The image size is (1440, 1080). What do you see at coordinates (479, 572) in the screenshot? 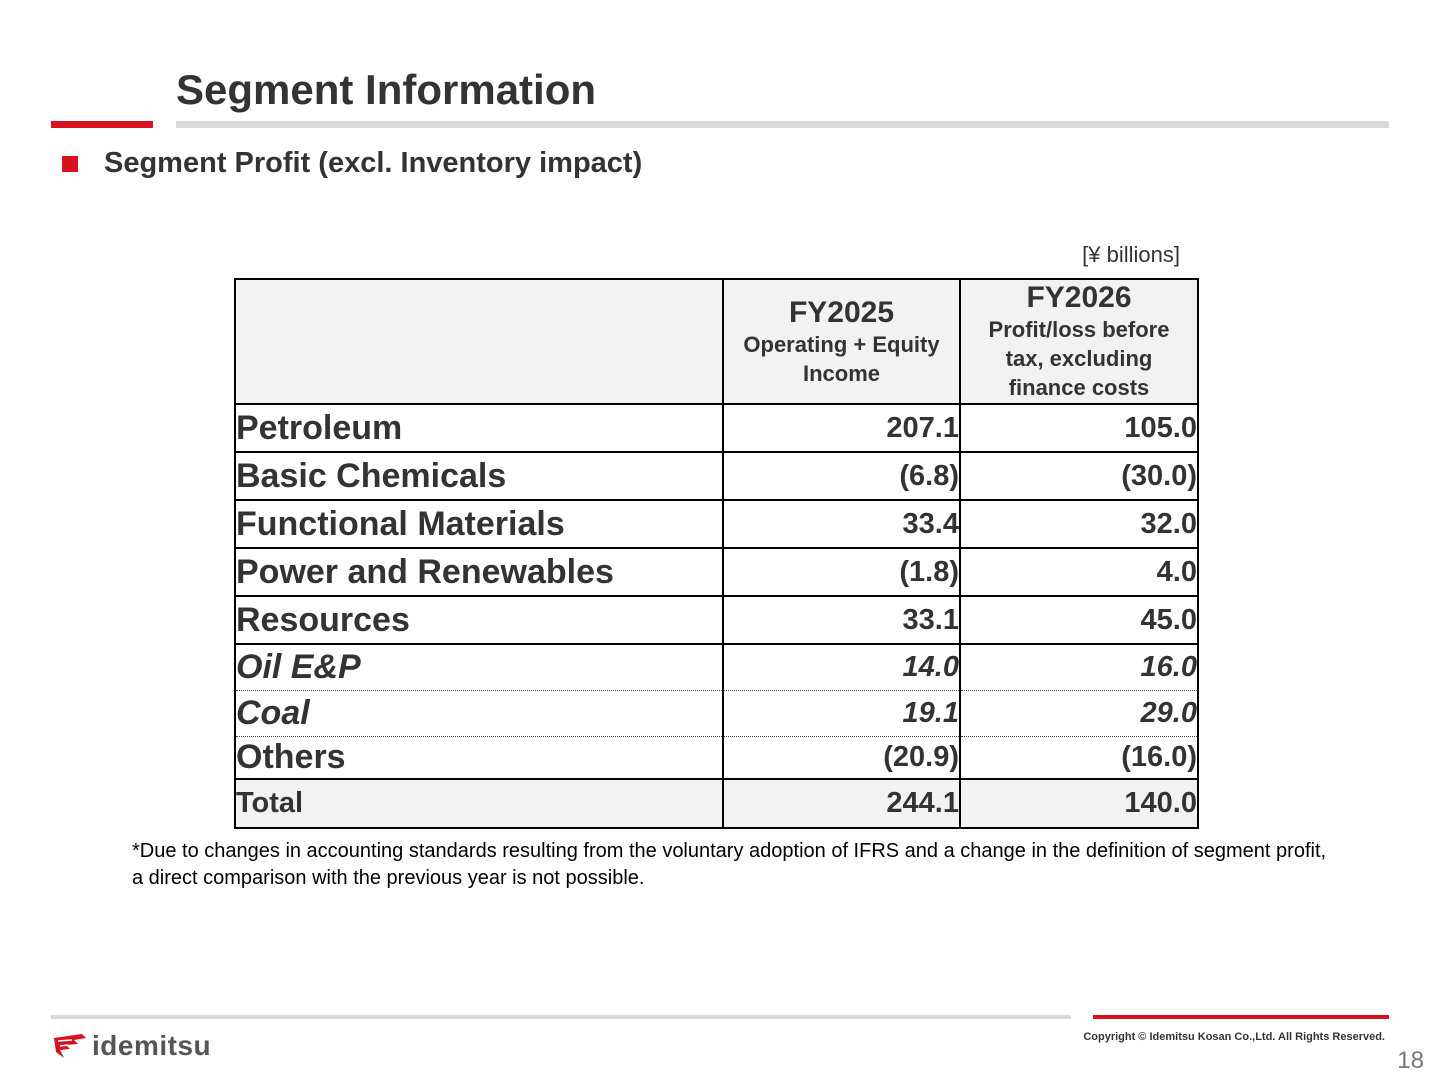
I see `row-label: Power and Renewables` at bounding box center [479, 572].